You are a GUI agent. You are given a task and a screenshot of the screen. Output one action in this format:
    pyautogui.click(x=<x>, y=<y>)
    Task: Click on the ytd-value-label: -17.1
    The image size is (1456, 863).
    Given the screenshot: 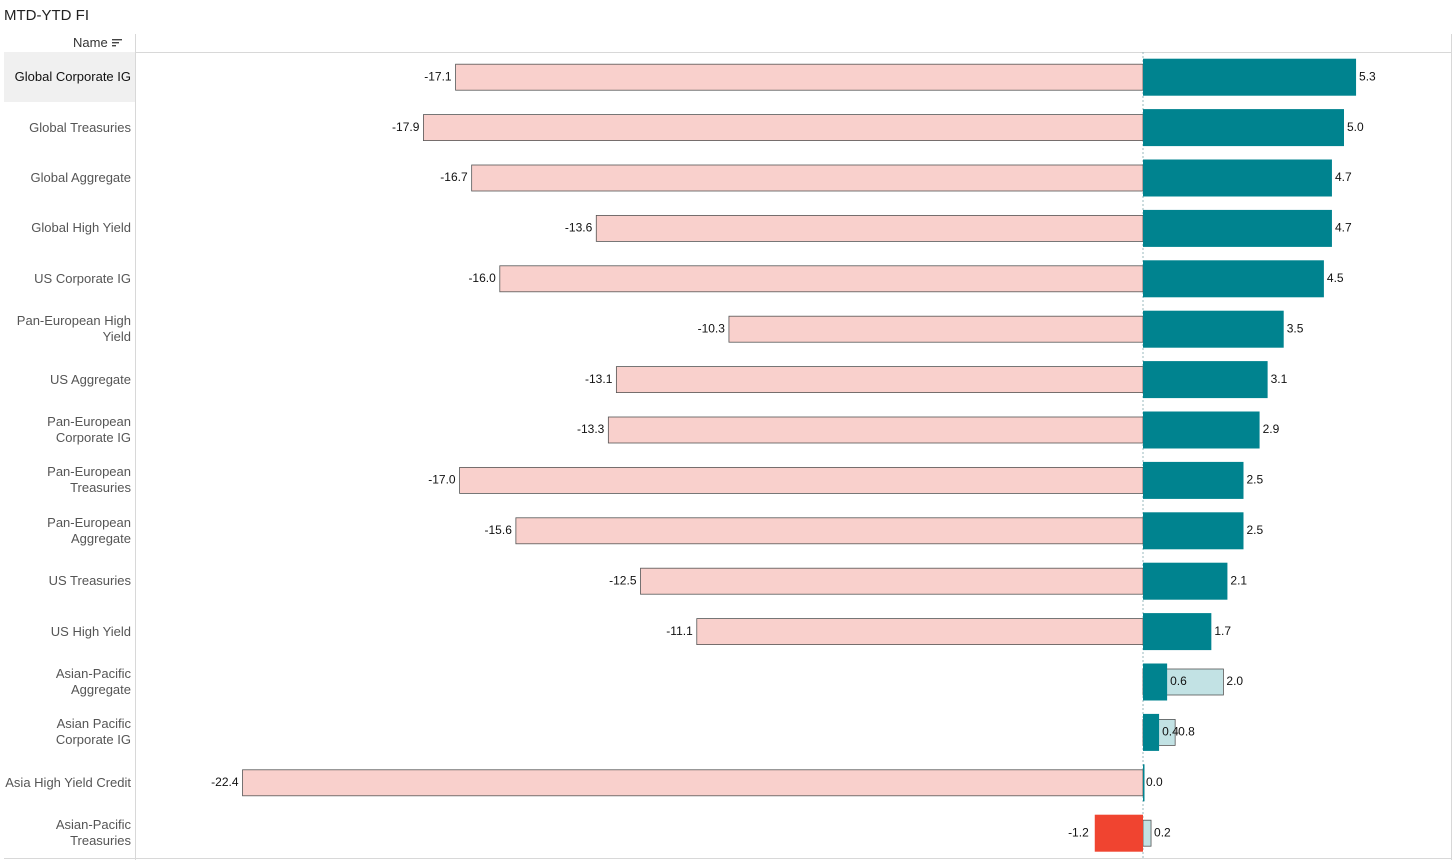 What is the action you would take?
    pyautogui.click(x=438, y=76)
    